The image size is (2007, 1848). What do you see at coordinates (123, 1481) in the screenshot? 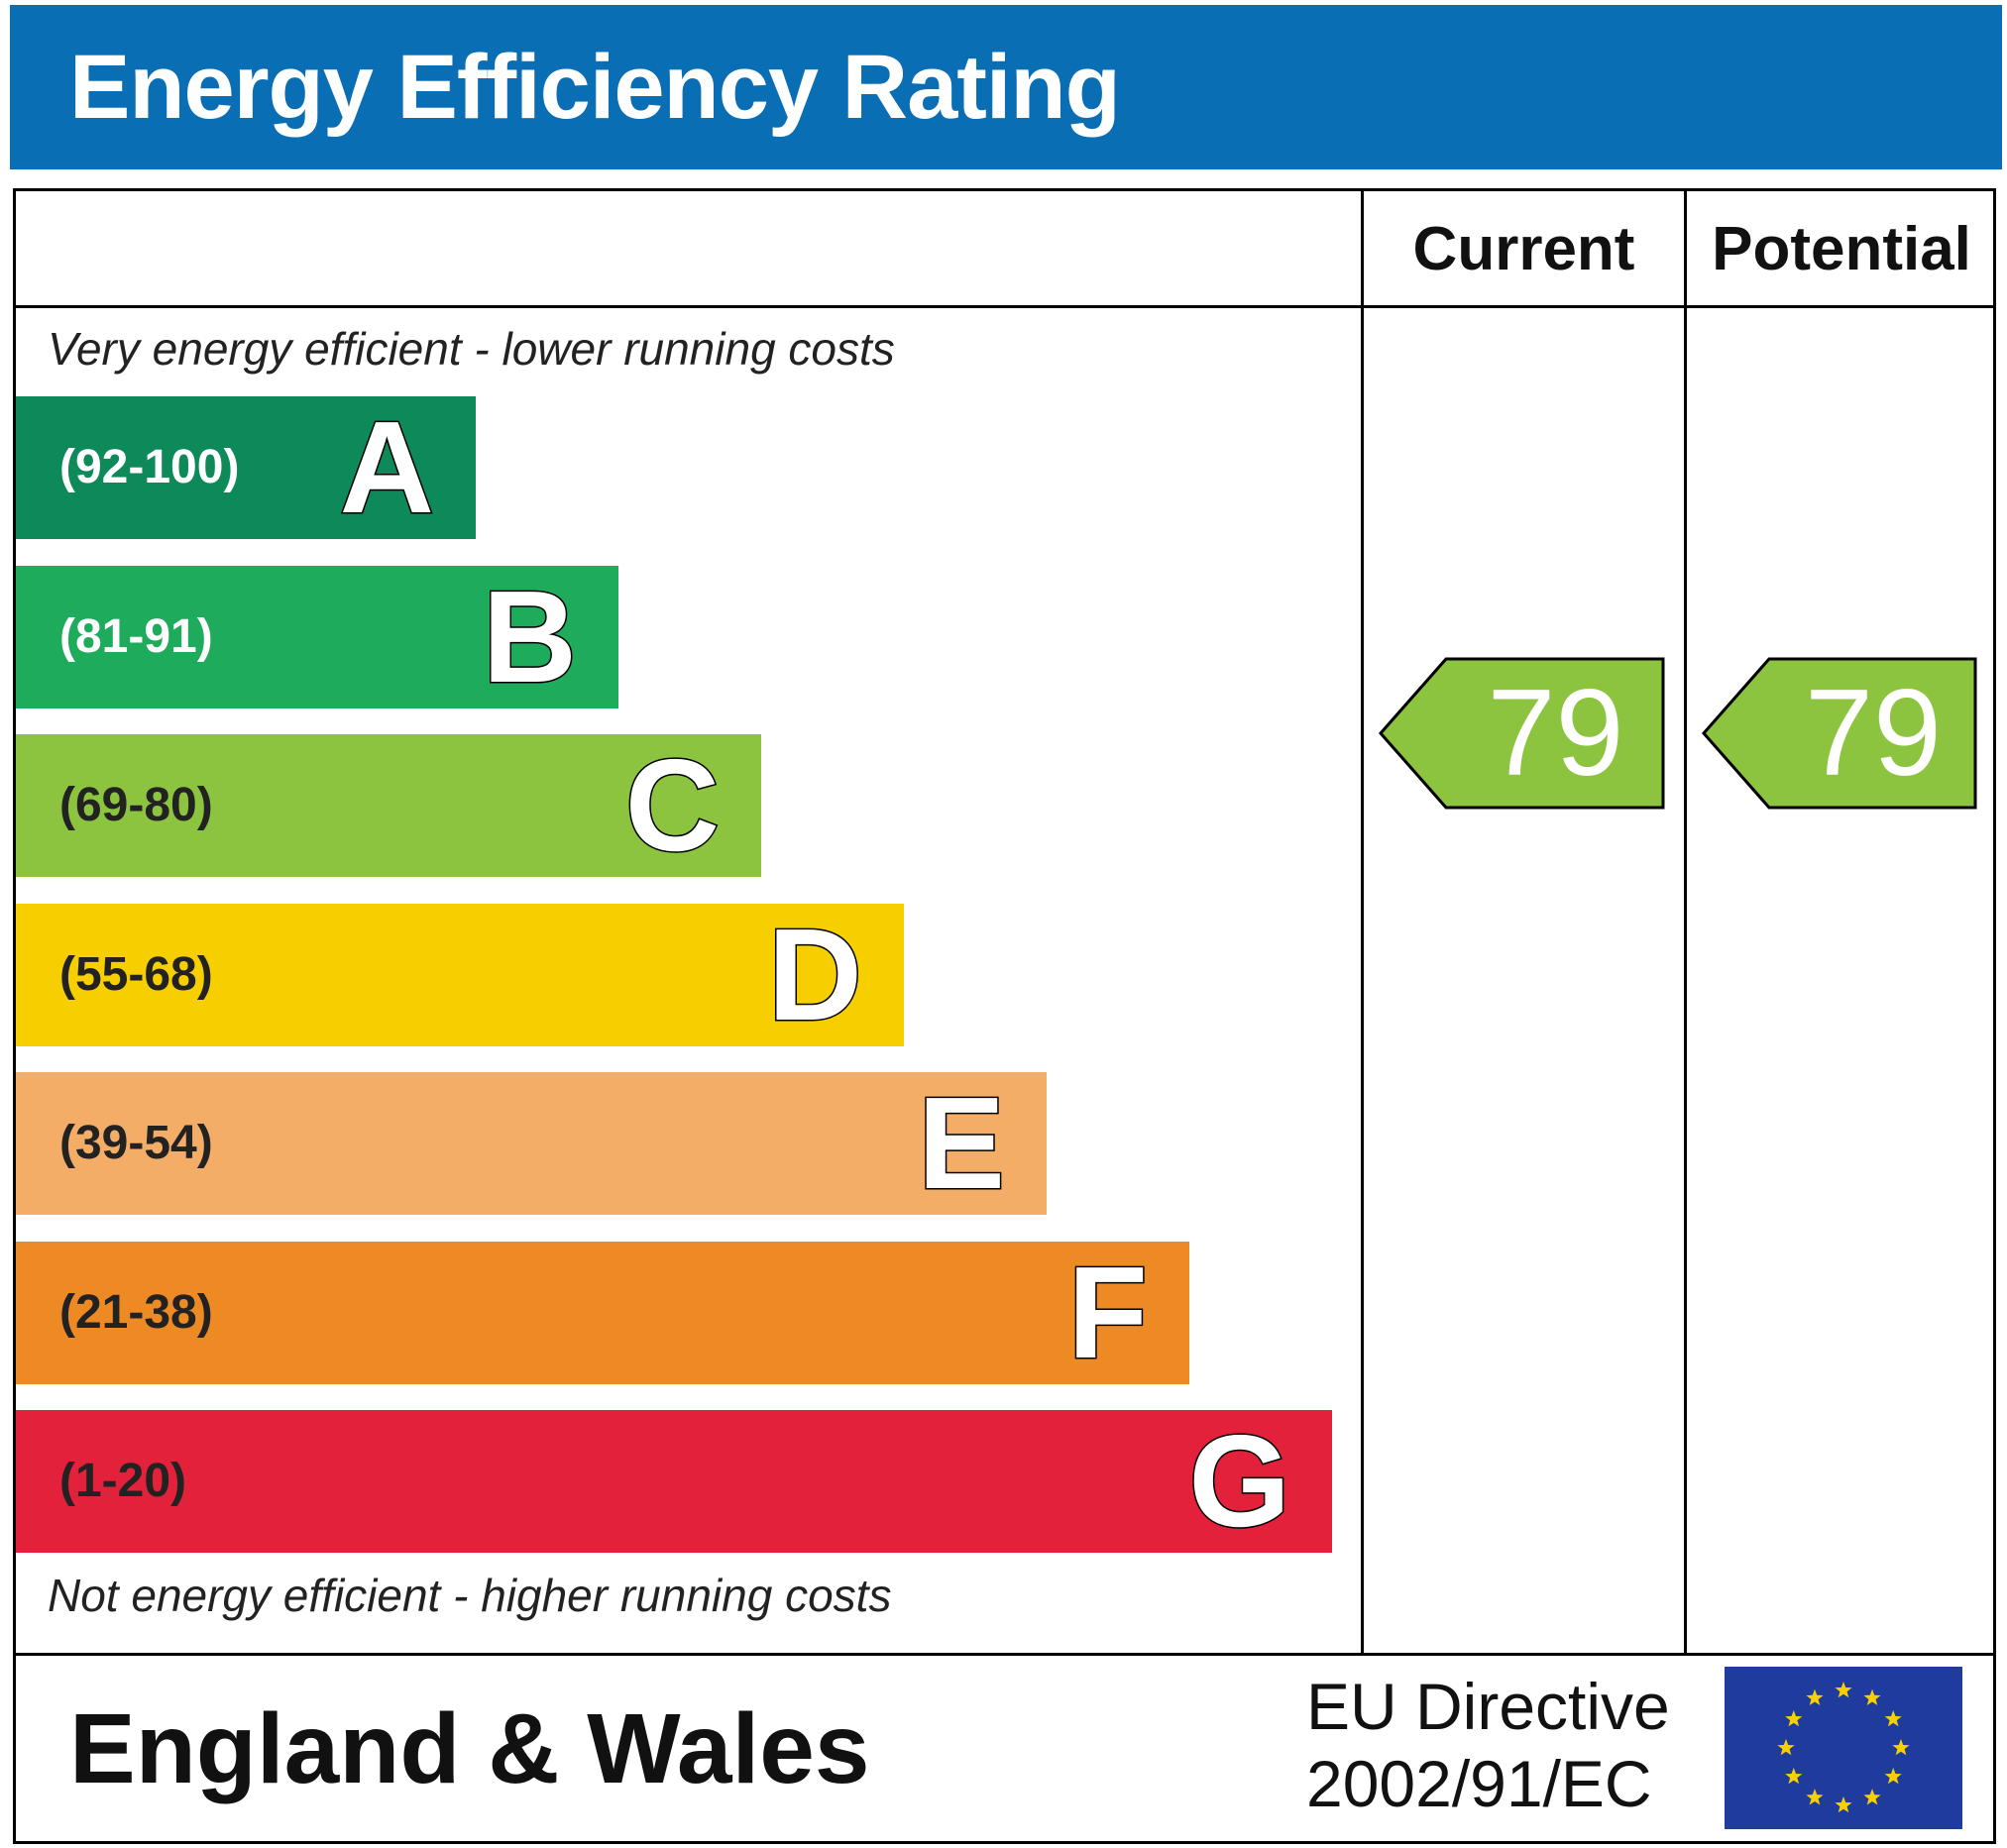
I see `band-range-label: (1-20)` at bounding box center [123, 1481].